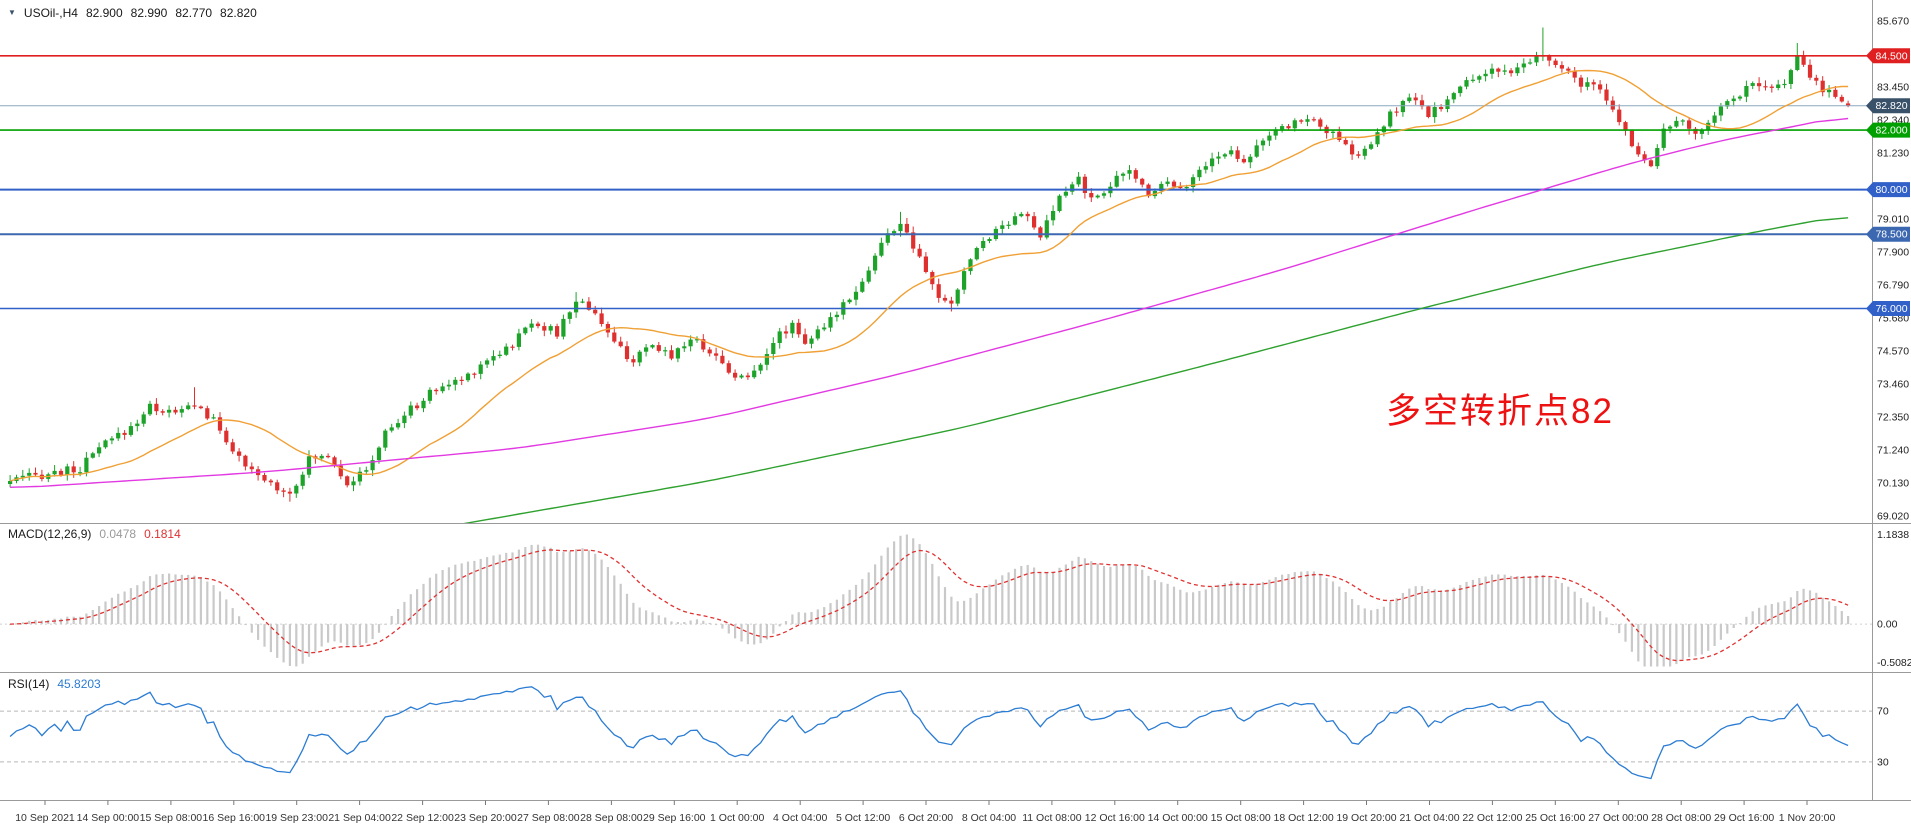 The image size is (1911, 839). Describe the element at coordinates (1366, 818) in the screenshot. I see `time-label: 19 Oct 20:00` at that location.